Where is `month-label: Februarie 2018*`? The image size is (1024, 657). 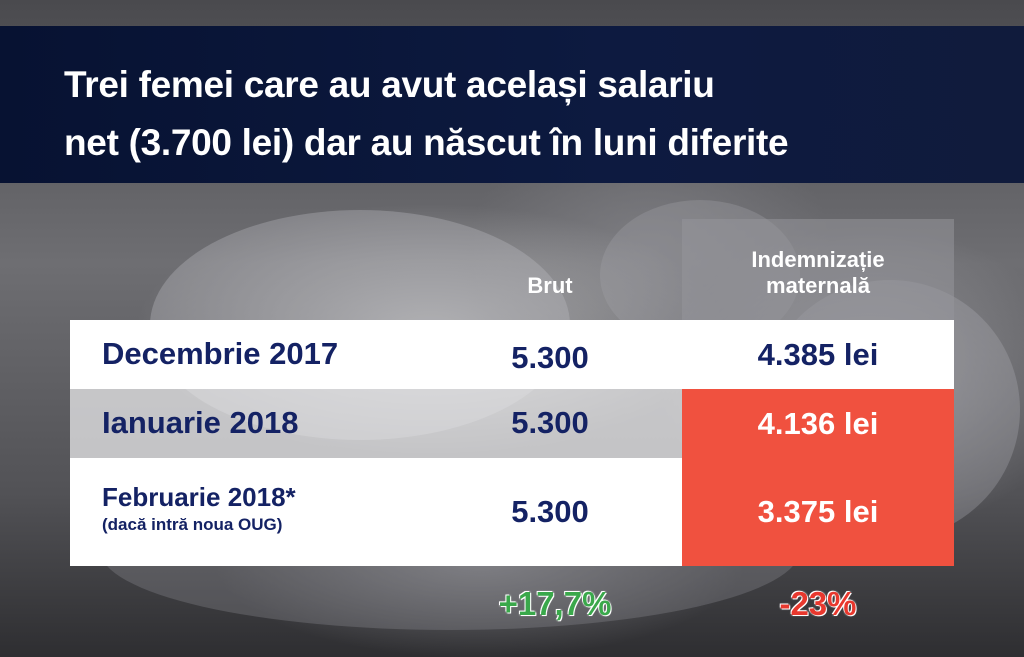
month-label: Februarie 2018* is located at coordinates (199, 497).